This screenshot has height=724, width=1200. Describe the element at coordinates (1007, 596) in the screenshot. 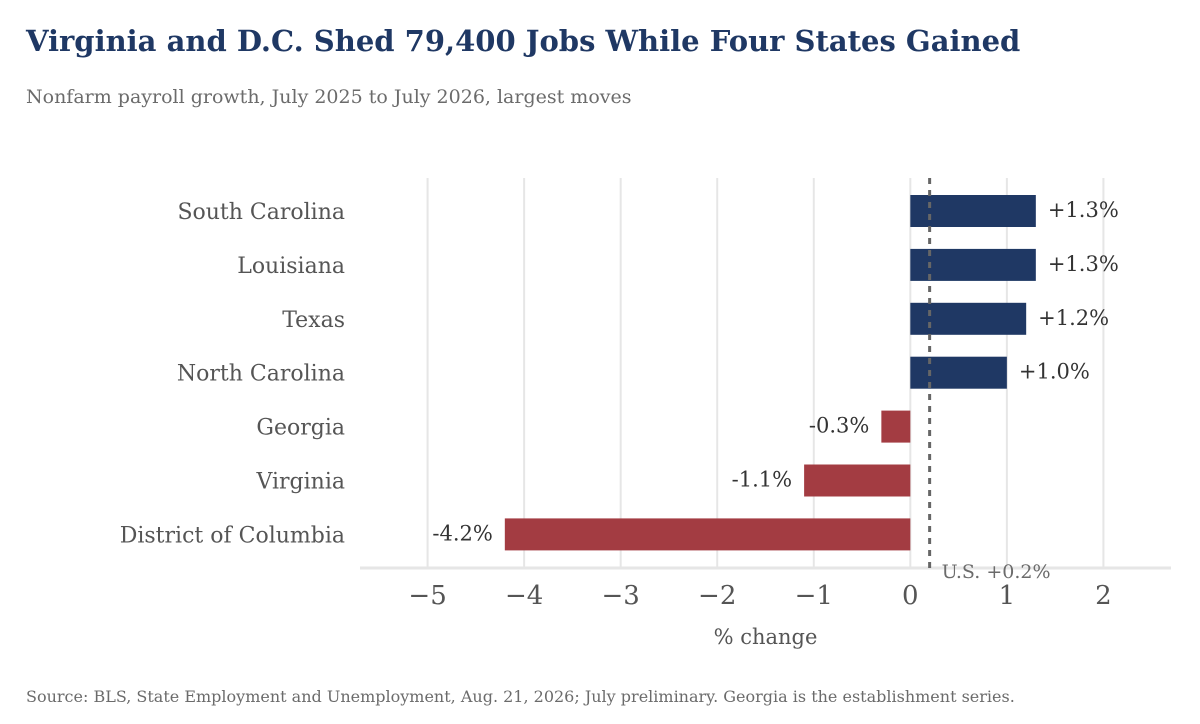

I see `x-tick-label: 1` at that location.